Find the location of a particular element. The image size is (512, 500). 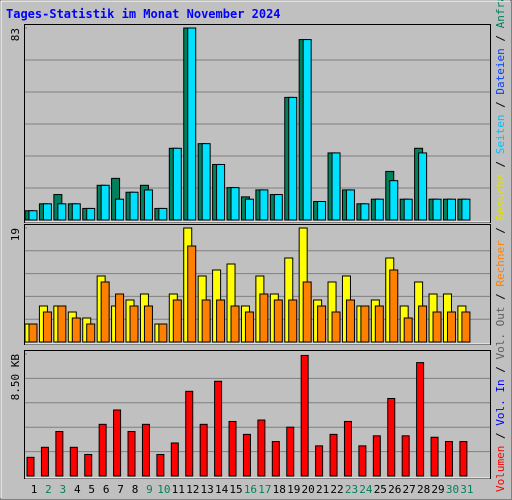

x-tick-label: 1 is located at coordinates (34, 489).